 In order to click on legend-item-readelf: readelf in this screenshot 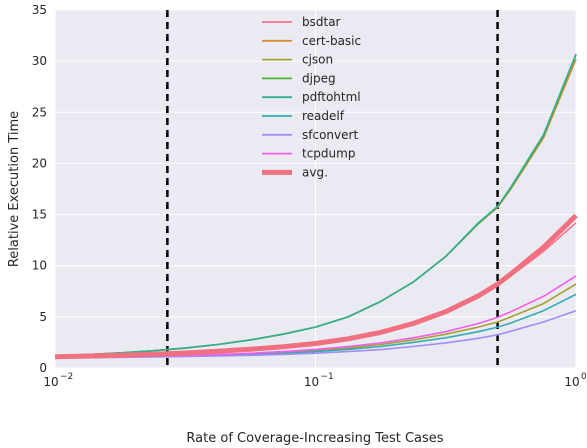, I will do `click(303, 116)`.